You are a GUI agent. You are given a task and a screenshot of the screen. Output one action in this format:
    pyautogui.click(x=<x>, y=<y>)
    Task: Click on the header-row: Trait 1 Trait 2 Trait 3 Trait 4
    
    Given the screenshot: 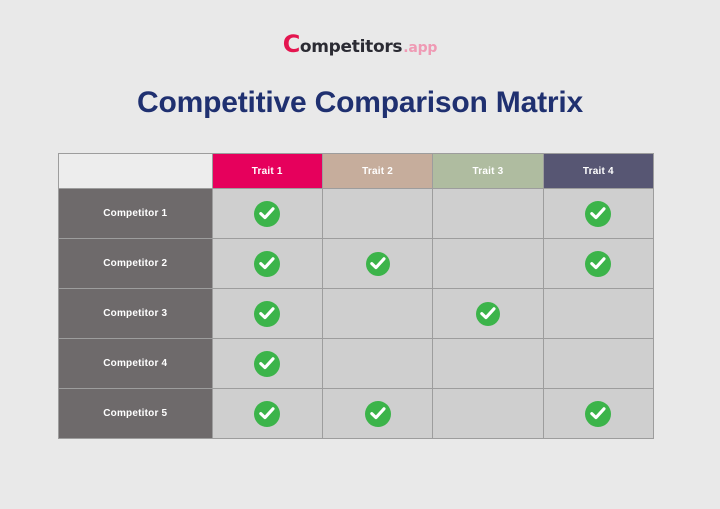 What is the action you would take?
    pyautogui.click(x=356, y=171)
    